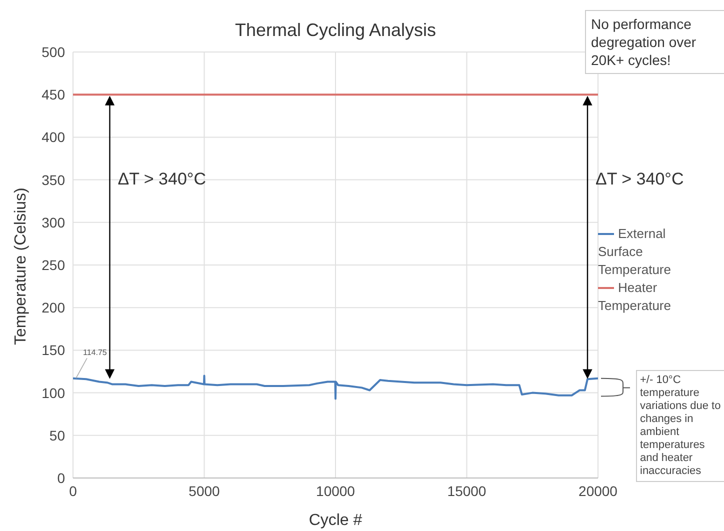  I want to click on y-tick-label: 350, so click(54, 180).